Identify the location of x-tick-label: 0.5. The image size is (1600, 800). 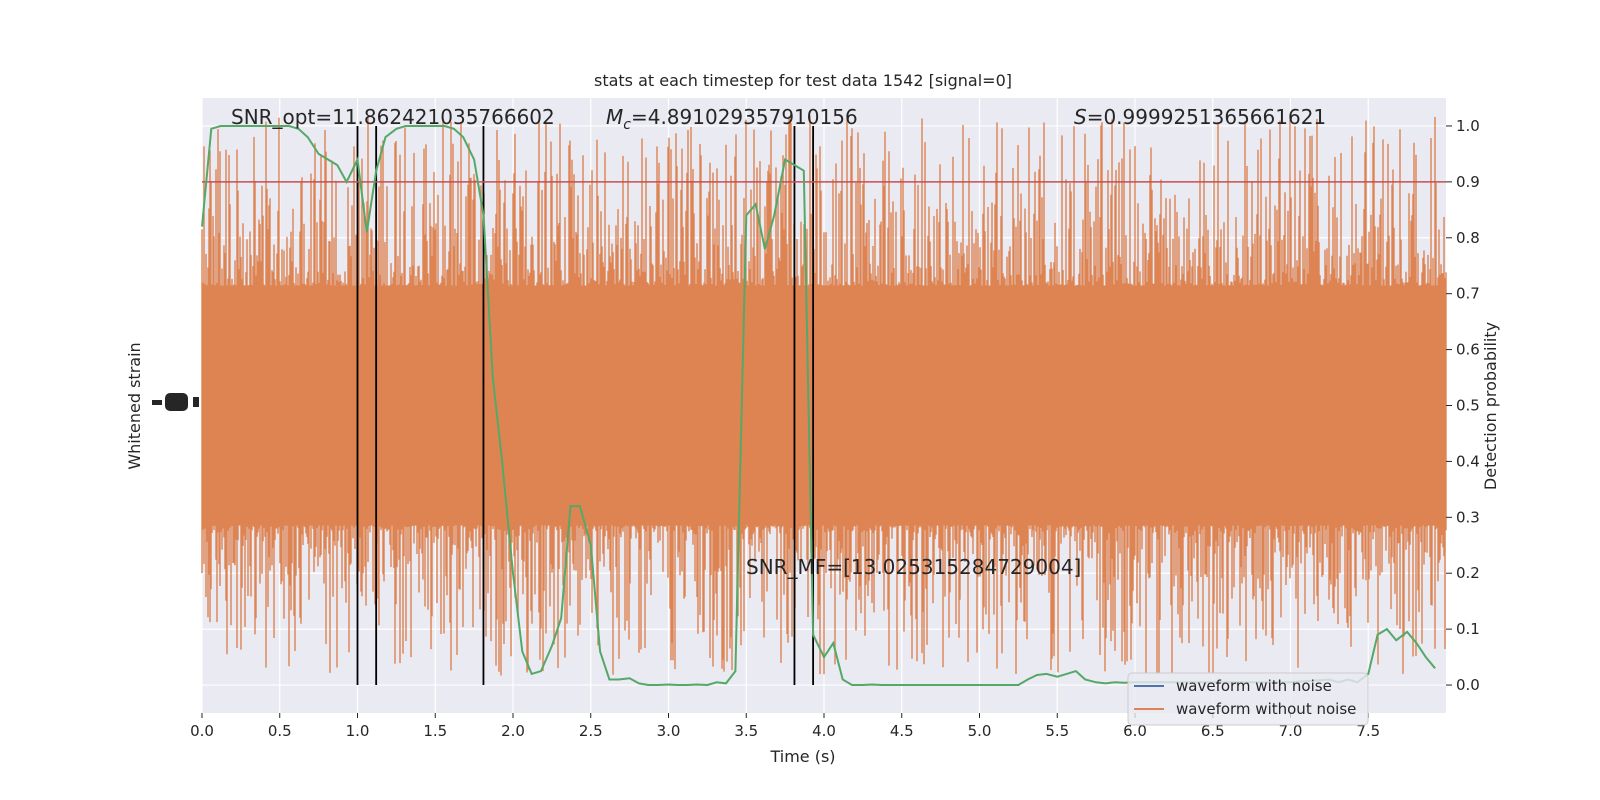
(280, 731).